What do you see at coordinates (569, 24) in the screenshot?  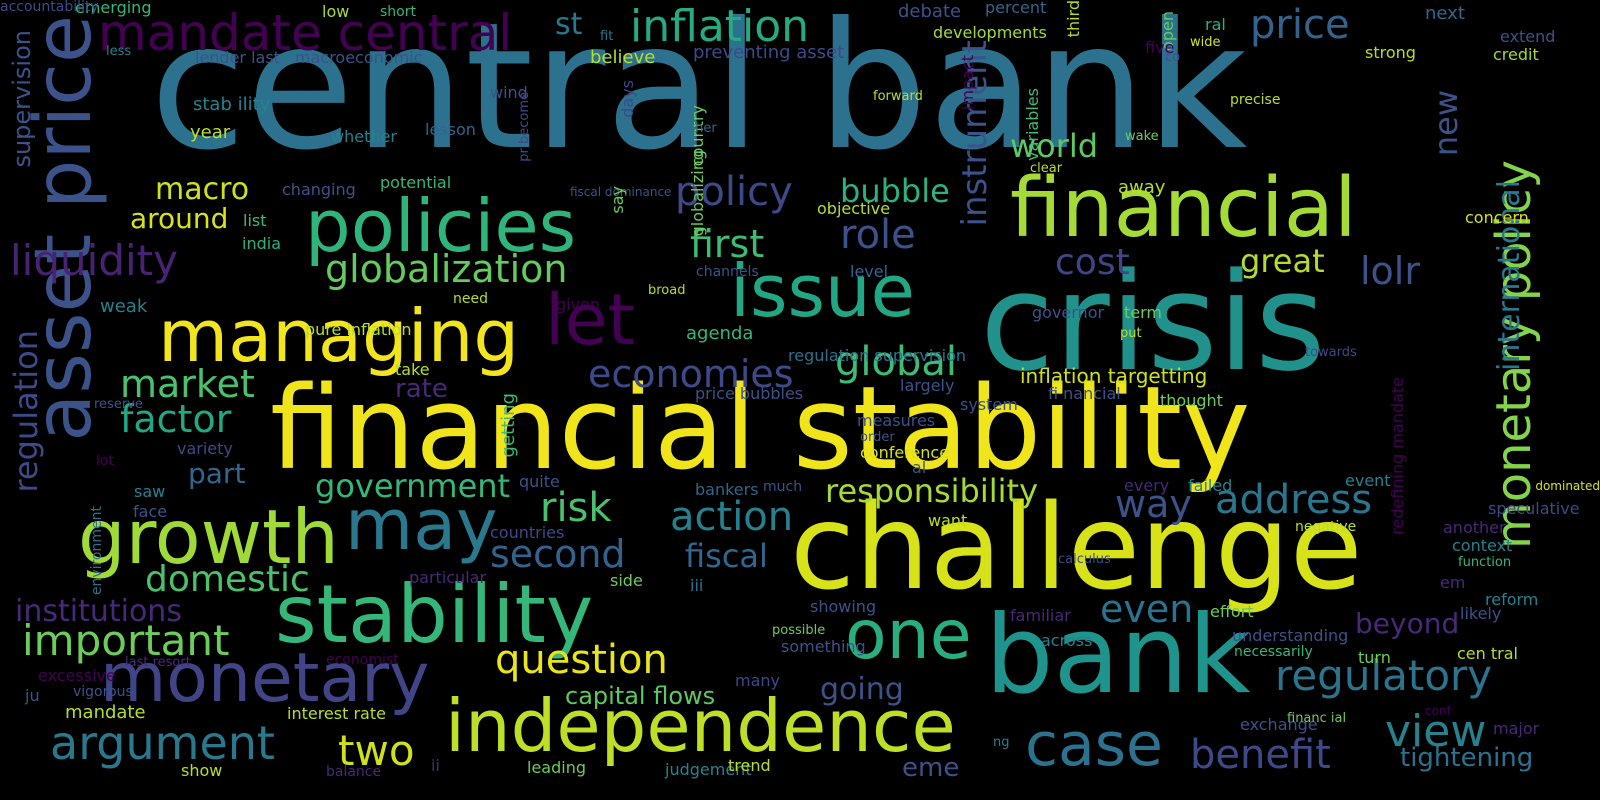 I see `word-st: st` at bounding box center [569, 24].